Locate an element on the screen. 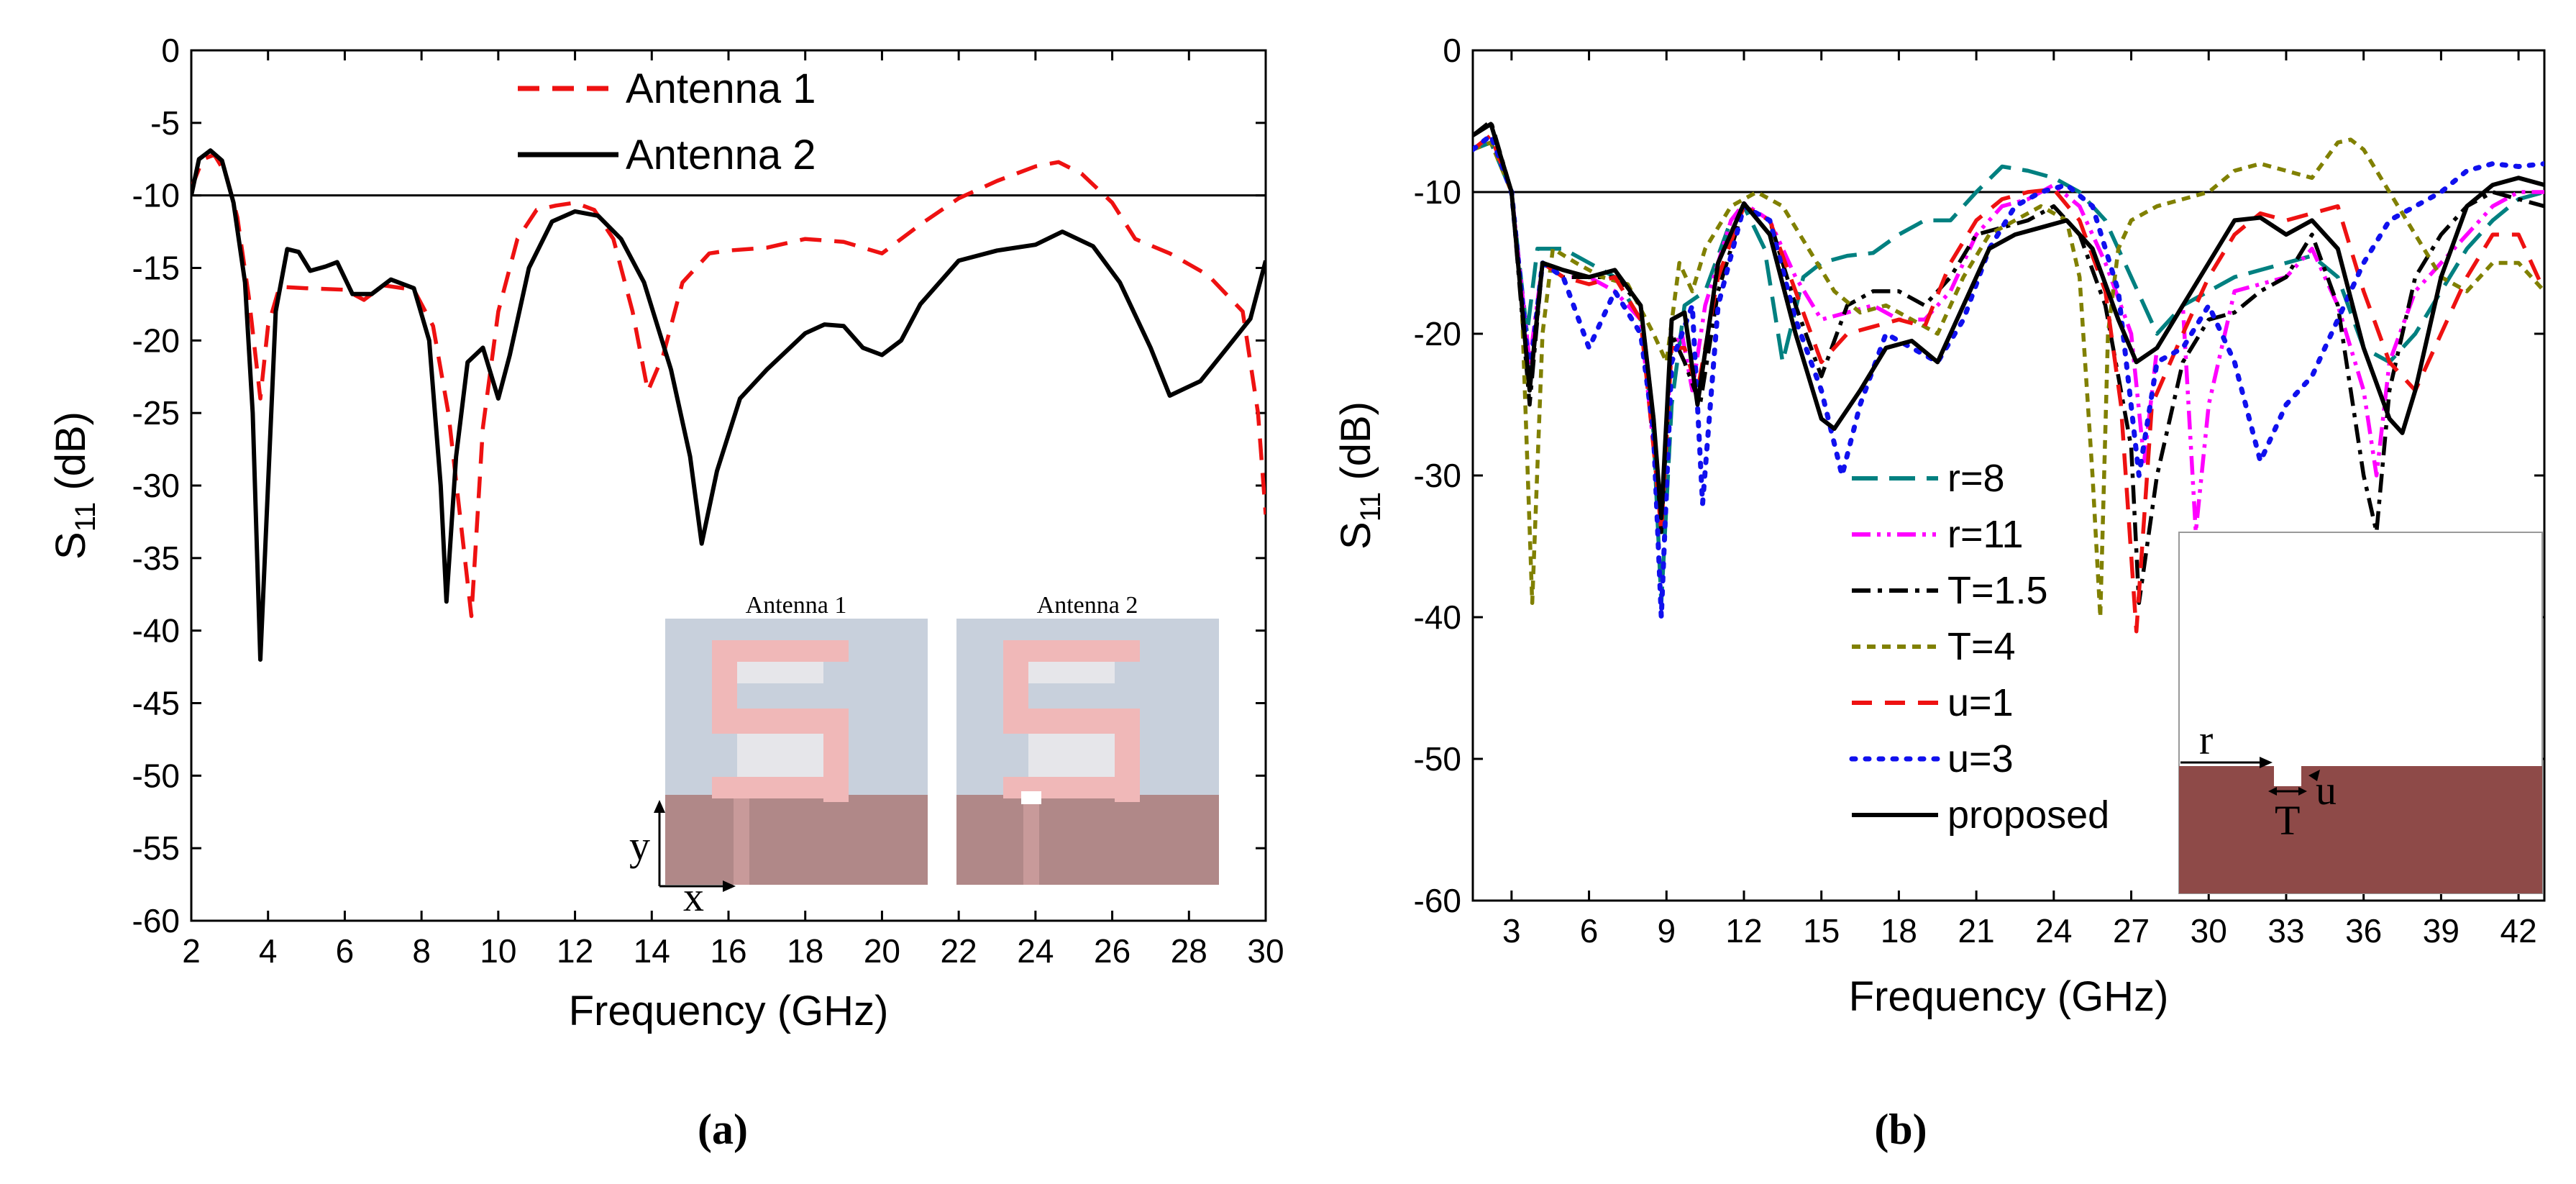  y-tick-label-a: -60 is located at coordinates (156, 920).